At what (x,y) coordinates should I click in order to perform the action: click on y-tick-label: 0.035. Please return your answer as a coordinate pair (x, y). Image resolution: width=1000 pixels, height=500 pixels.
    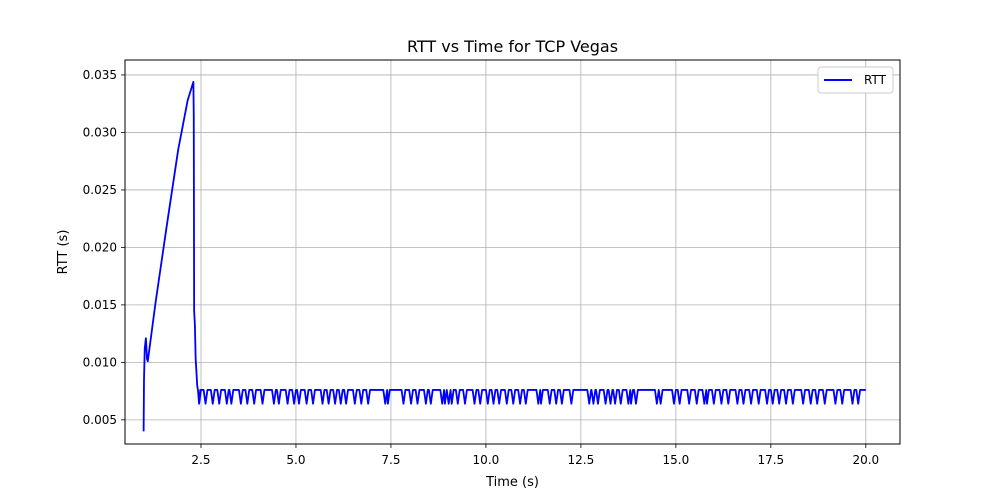
    Looking at the image, I should click on (100, 75).